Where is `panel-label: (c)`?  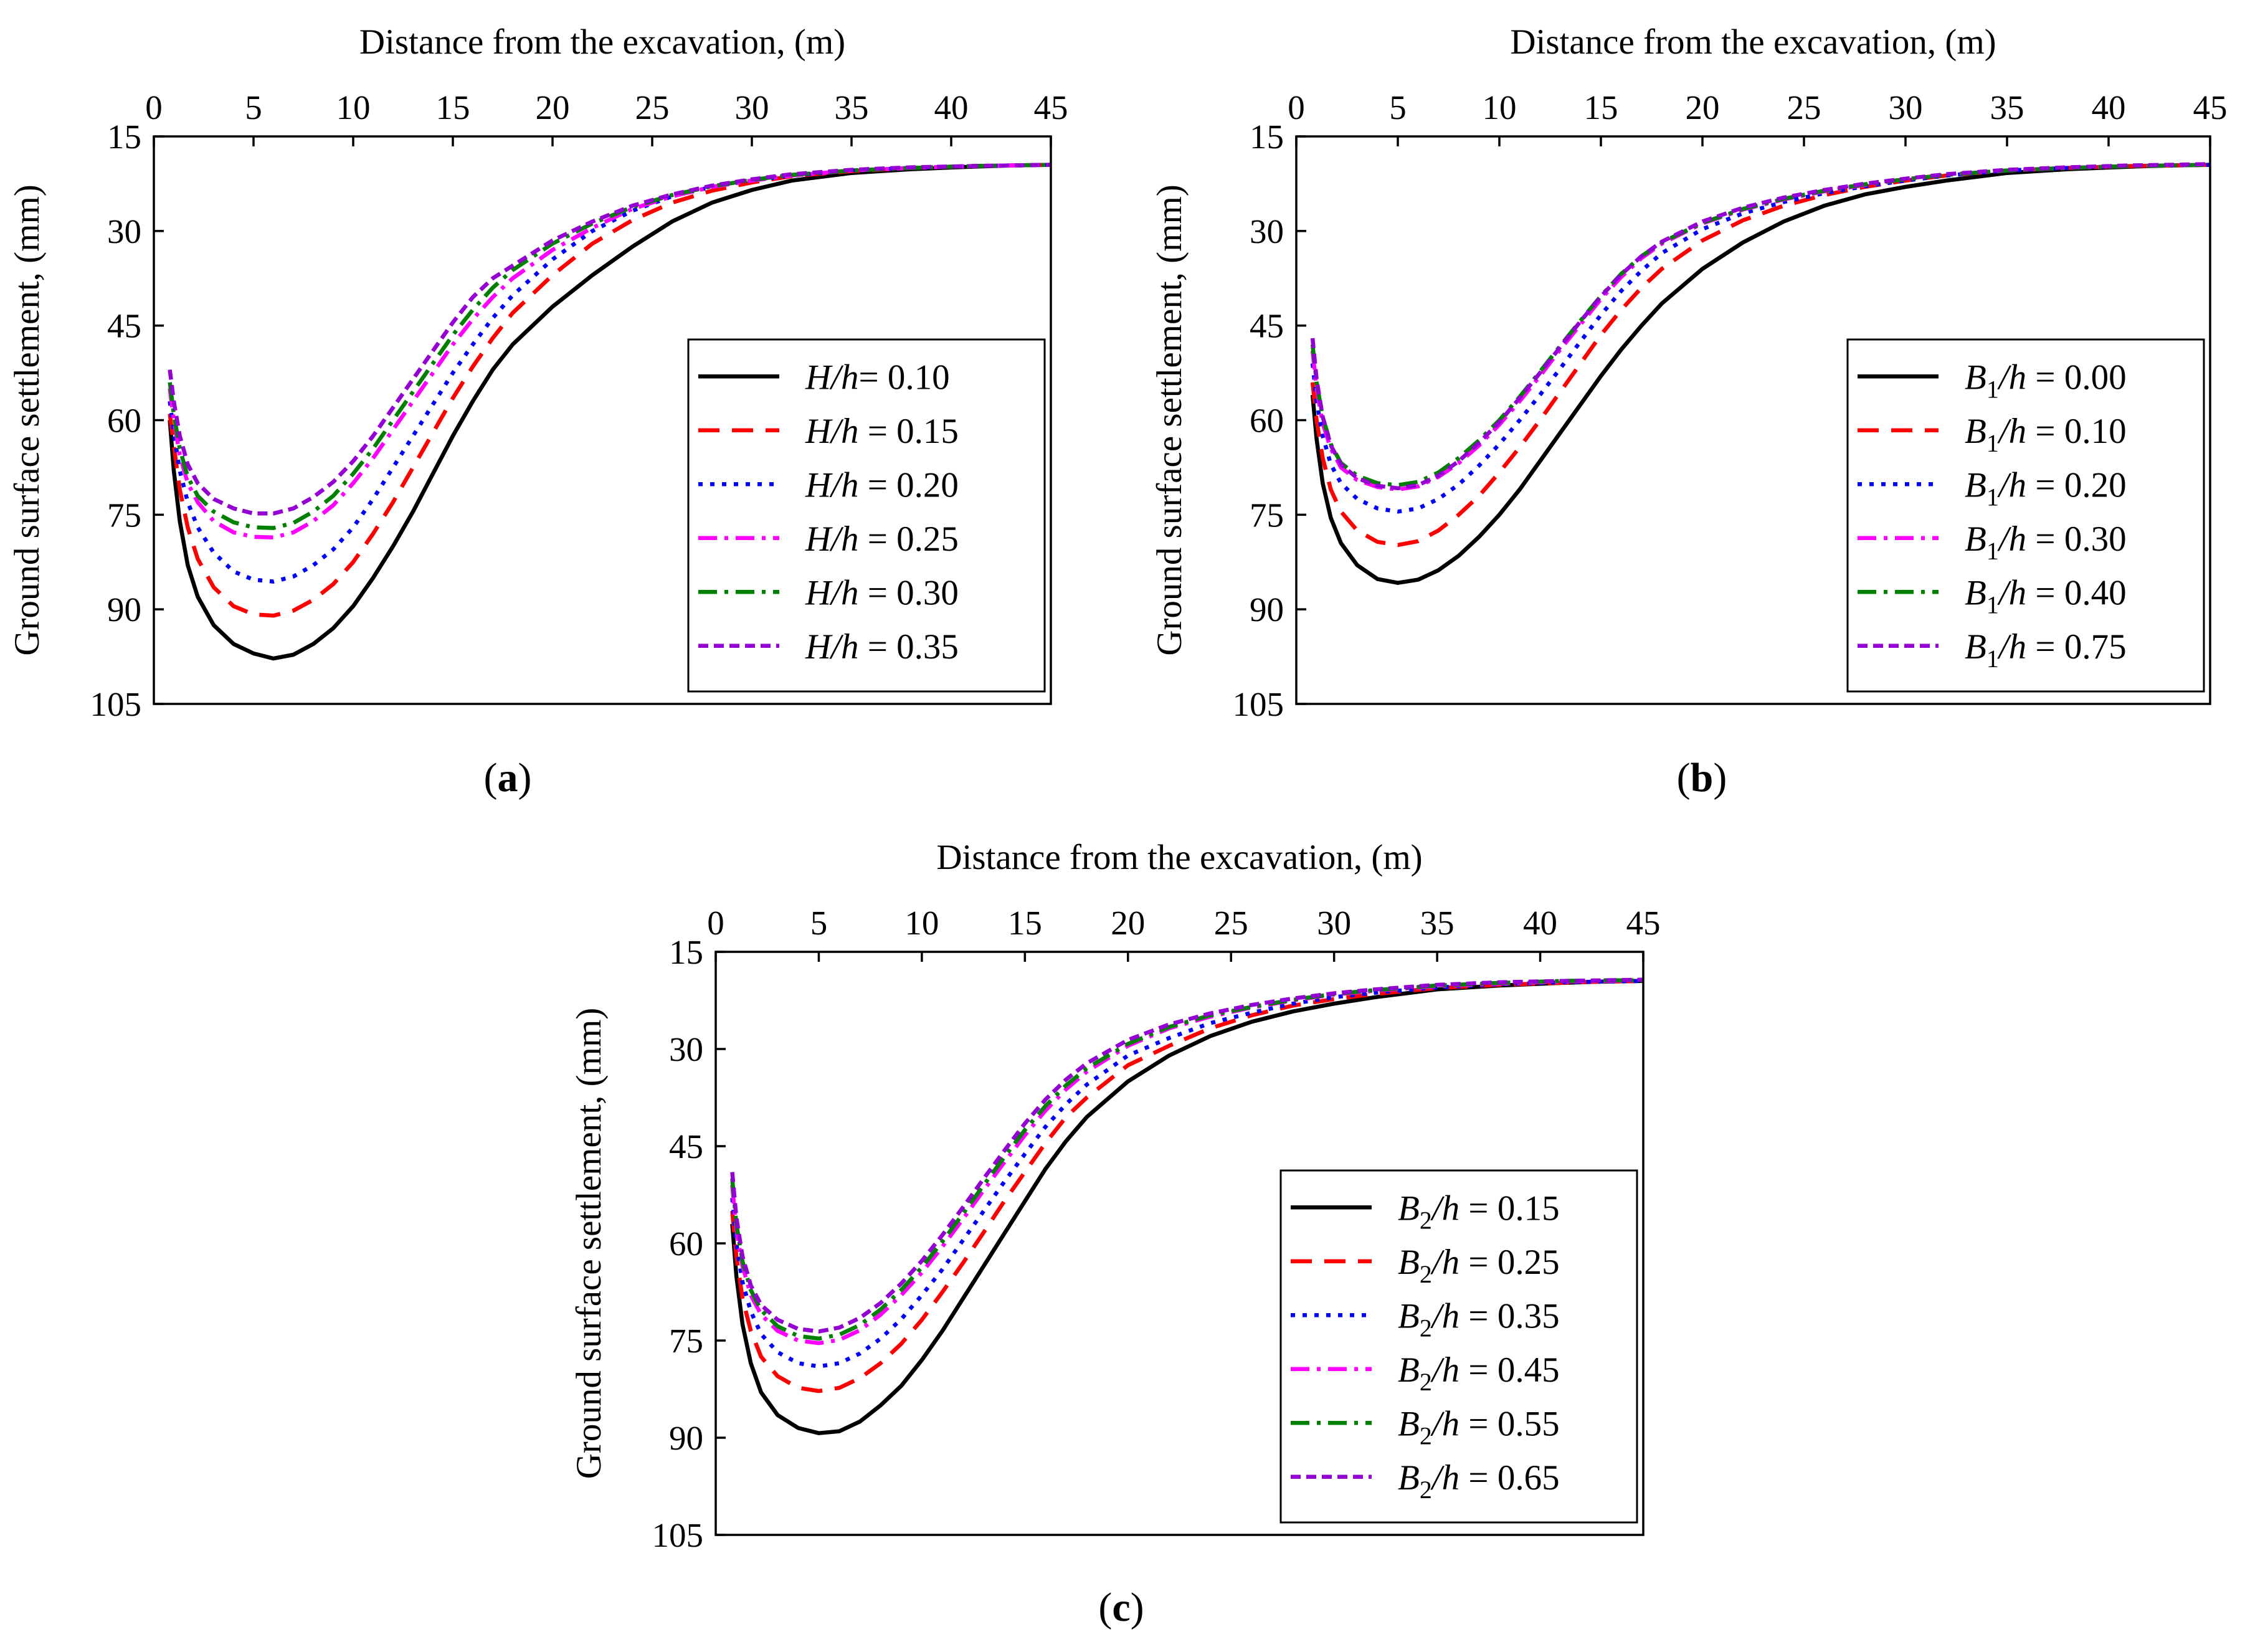
panel-label: (c) is located at coordinates (1121, 1607).